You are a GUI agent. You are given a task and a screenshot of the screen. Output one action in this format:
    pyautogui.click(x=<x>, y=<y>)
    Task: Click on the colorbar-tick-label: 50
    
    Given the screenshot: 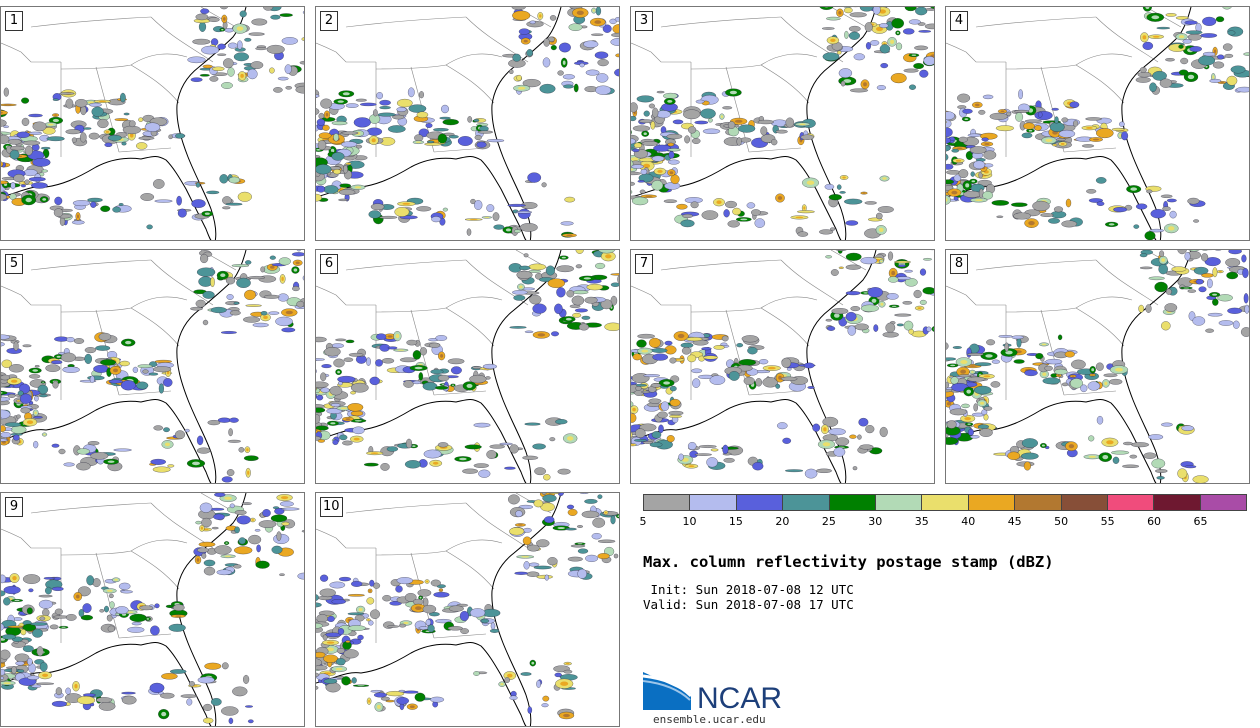 What is the action you would take?
    pyautogui.click(x=1061, y=521)
    